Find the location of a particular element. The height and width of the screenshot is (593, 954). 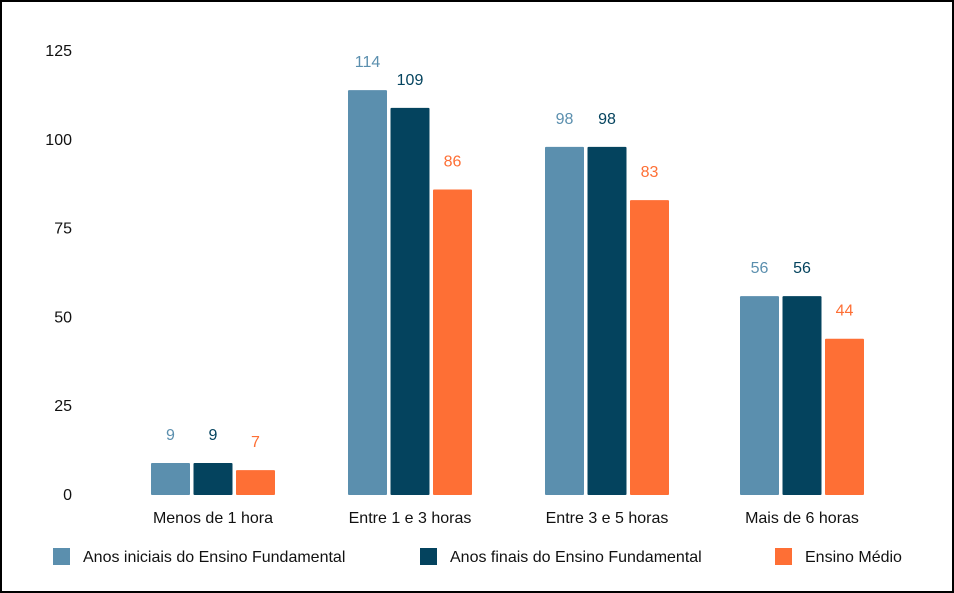

x-category-label: Entre 3 e 5 horas is located at coordinates (607, 518).